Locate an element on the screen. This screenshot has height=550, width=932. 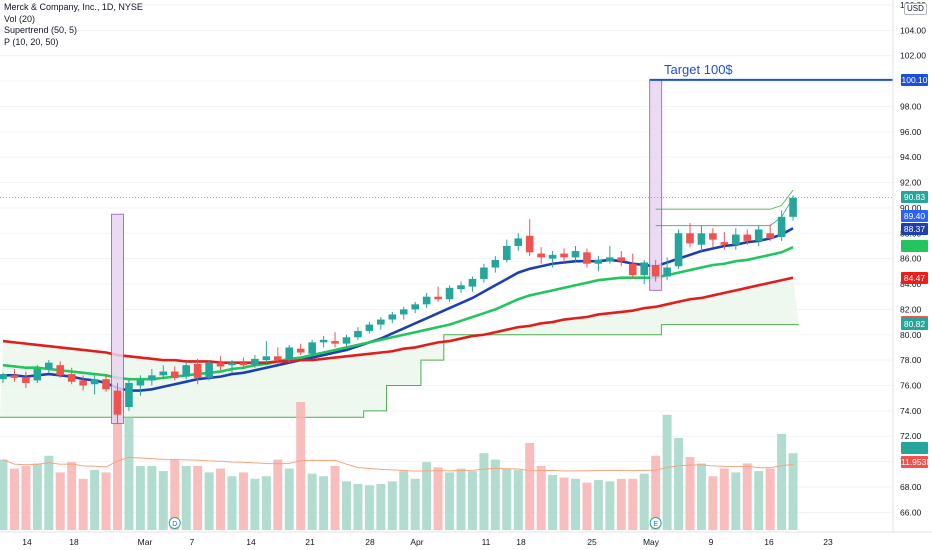
x-tick-label: 9 is located at coordinates (711, 542).